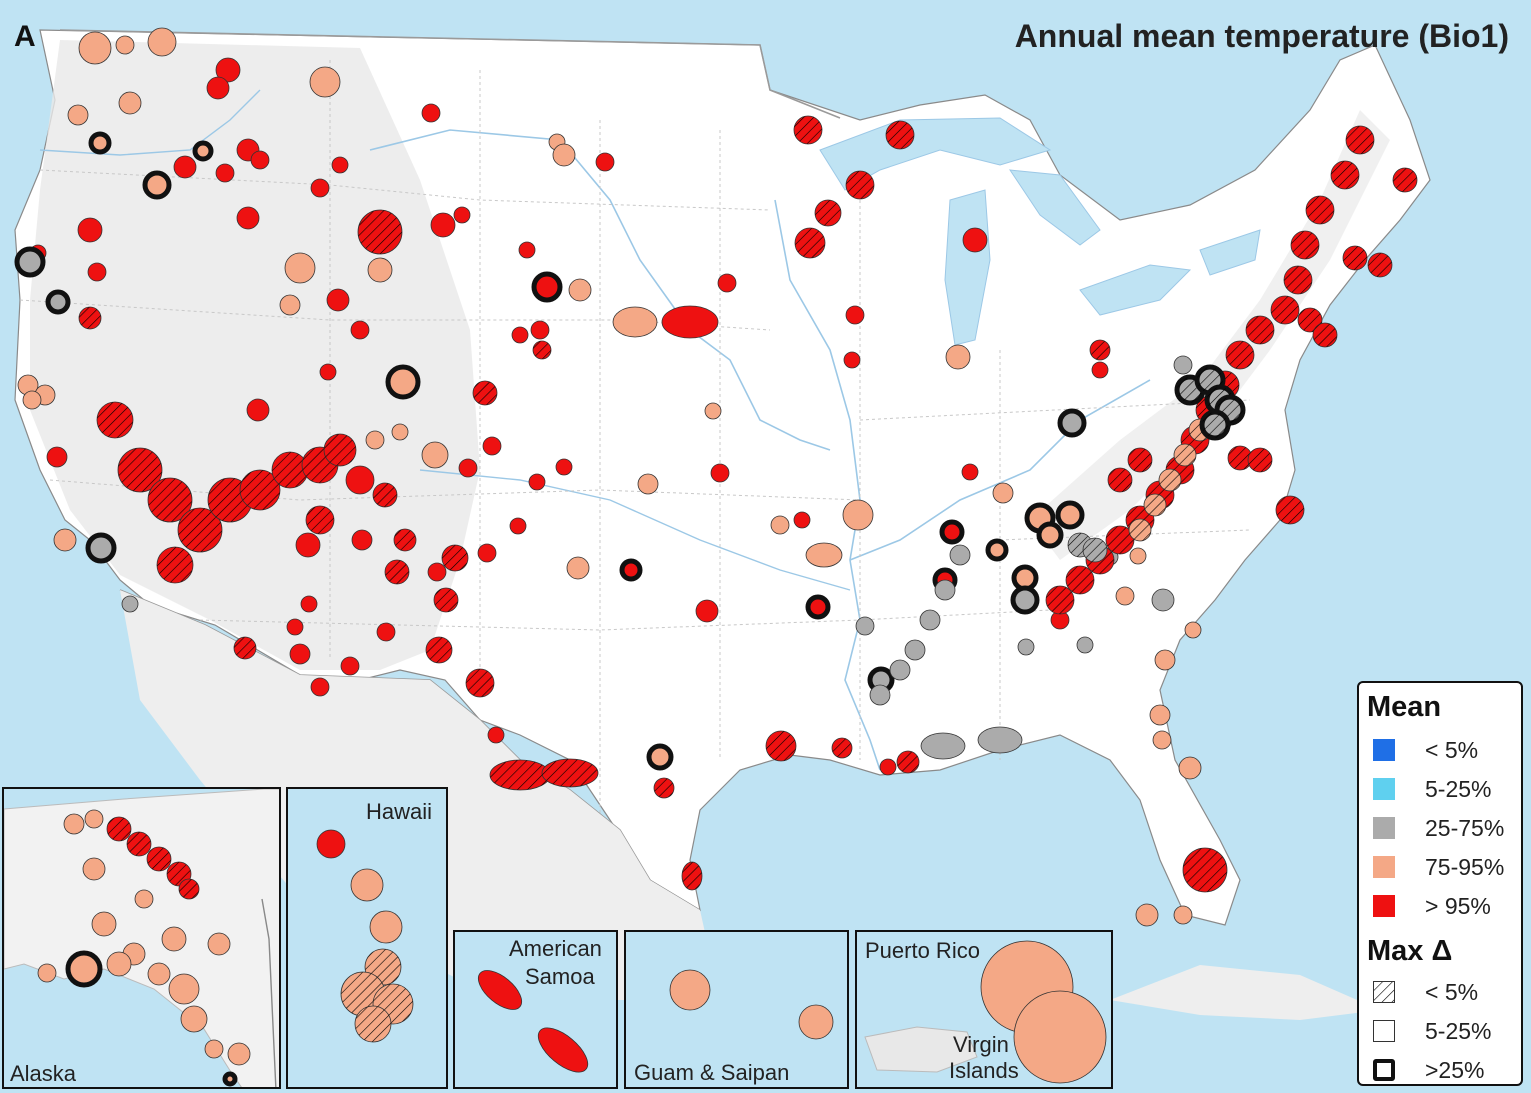 Image resolution: width=1531 pixels, height=1093 pixels. What do you see at coordinates (1452, 750) in the screenshot?
I see `legend-label: < 5%` at bounding box center [1452, 750].